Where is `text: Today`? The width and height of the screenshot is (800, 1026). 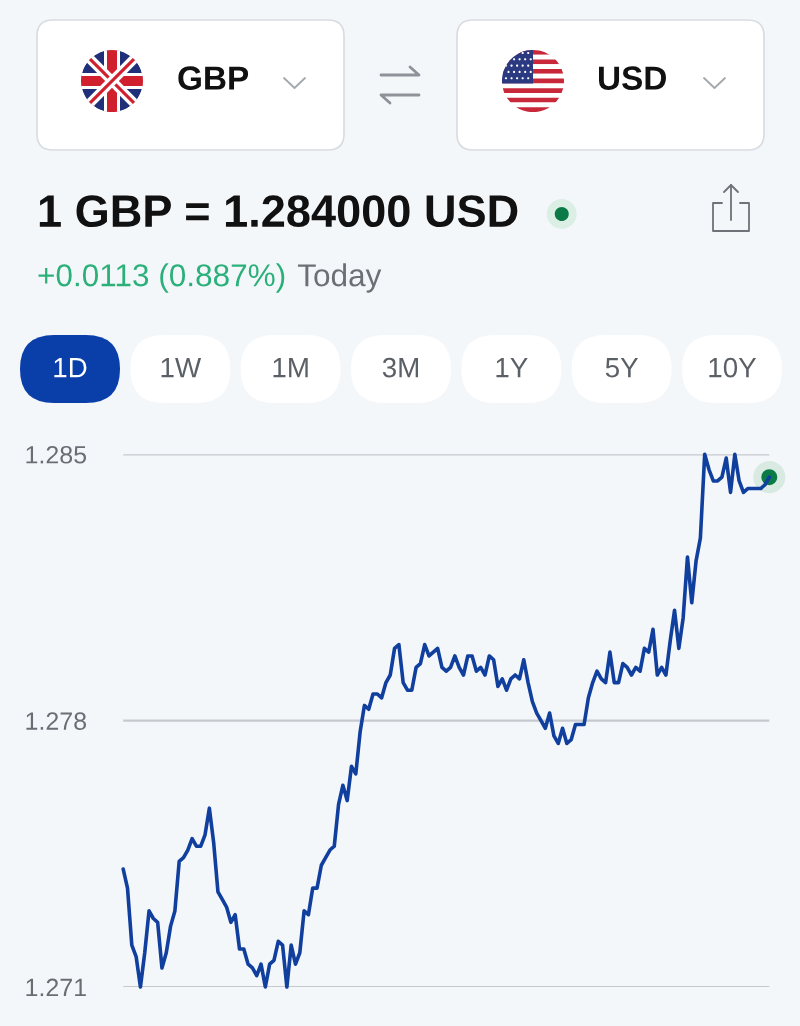
text: Today is located at coordinates (339, 278).